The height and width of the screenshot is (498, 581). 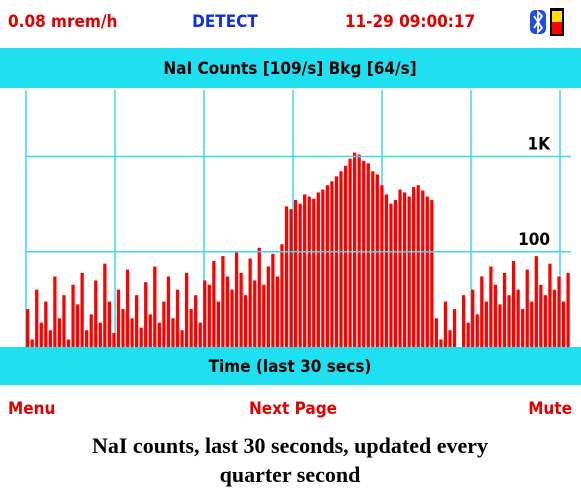 I want to click on bluetooth-icon, so click(x=538, y=22).